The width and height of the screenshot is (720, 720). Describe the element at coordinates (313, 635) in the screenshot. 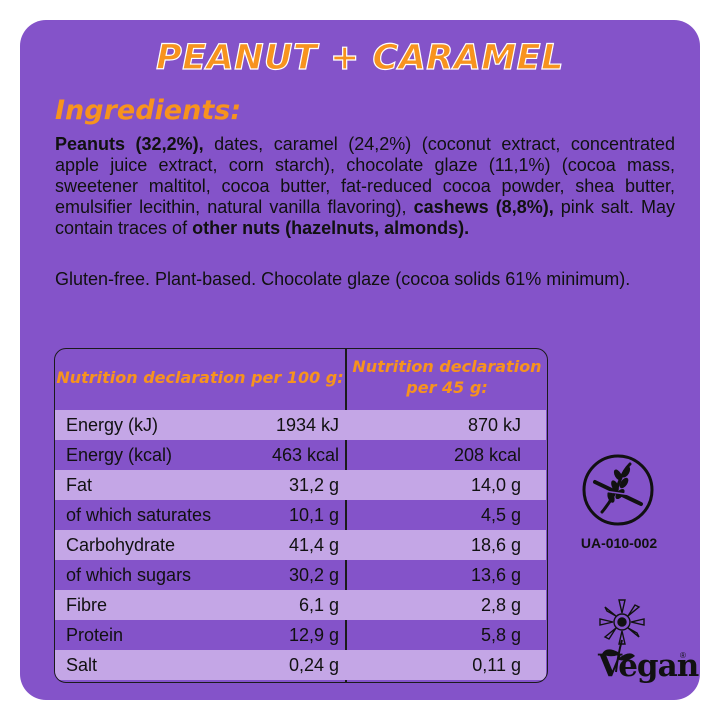

I see `value-per-100g: 12,9 g` at that location.